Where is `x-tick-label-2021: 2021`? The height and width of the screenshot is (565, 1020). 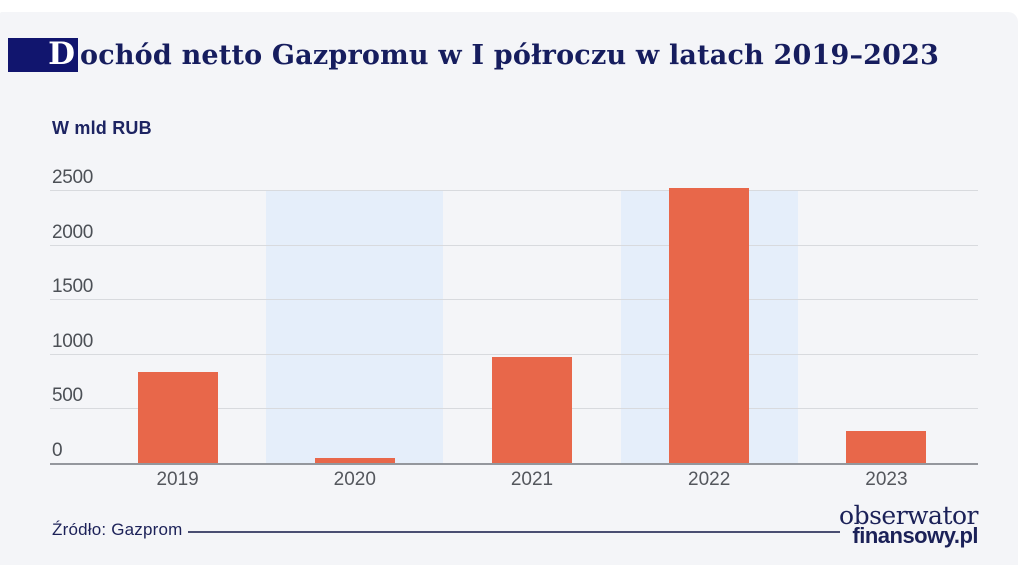 x-tick-label-2021: 2021 is located at coordinates (532, 479).